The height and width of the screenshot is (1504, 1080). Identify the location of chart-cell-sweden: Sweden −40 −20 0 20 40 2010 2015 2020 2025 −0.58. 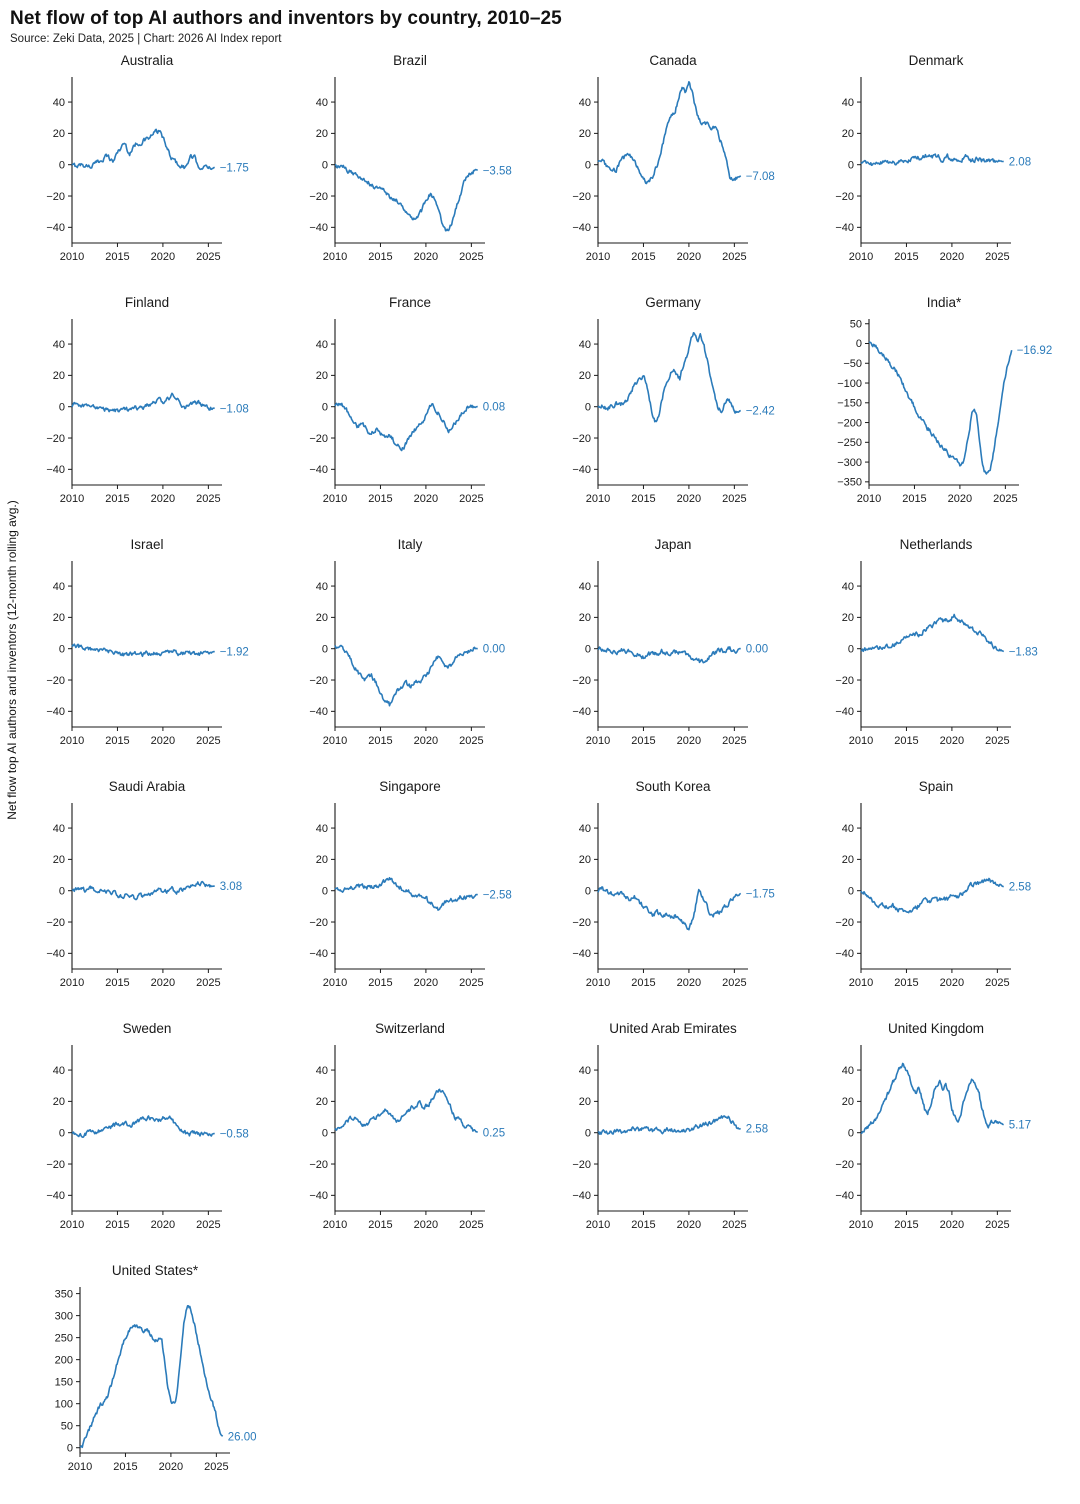
(147, 1136).